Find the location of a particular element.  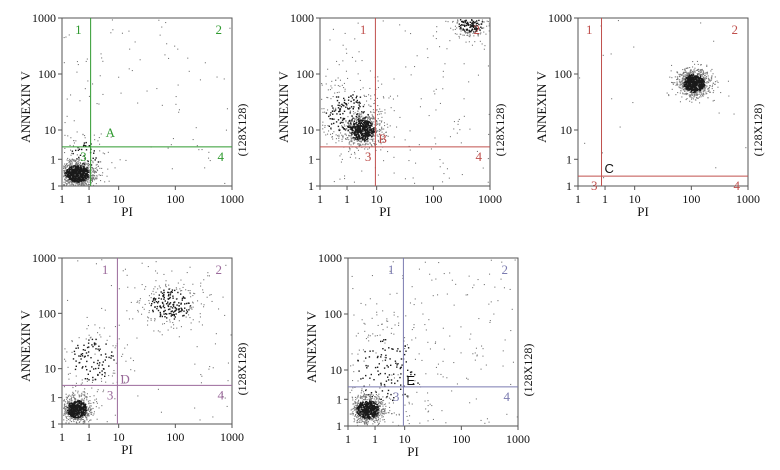

y-tick-label: 100 is located at coordinates (563, 74).